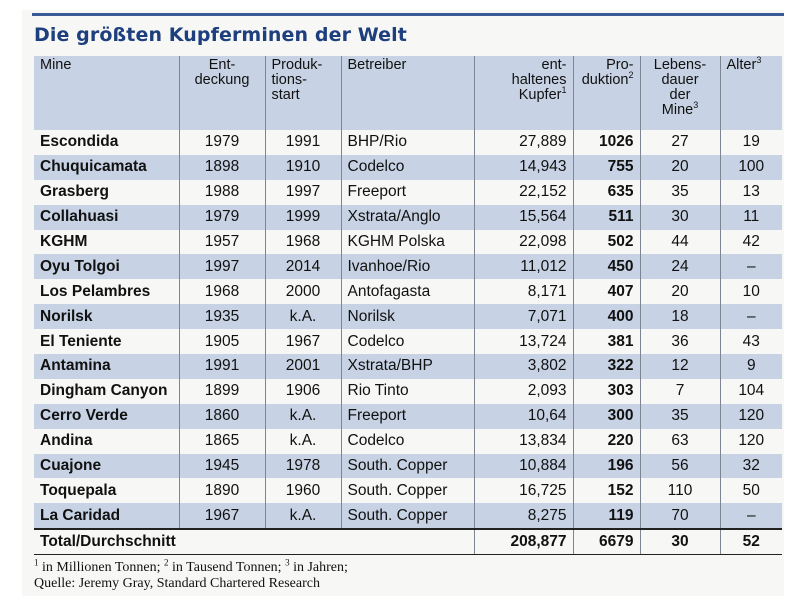  What do you see at coordinates (106, 342) in the screenshot?
I see `cell-mine: El Teniente` at bounding box center [106, 342].